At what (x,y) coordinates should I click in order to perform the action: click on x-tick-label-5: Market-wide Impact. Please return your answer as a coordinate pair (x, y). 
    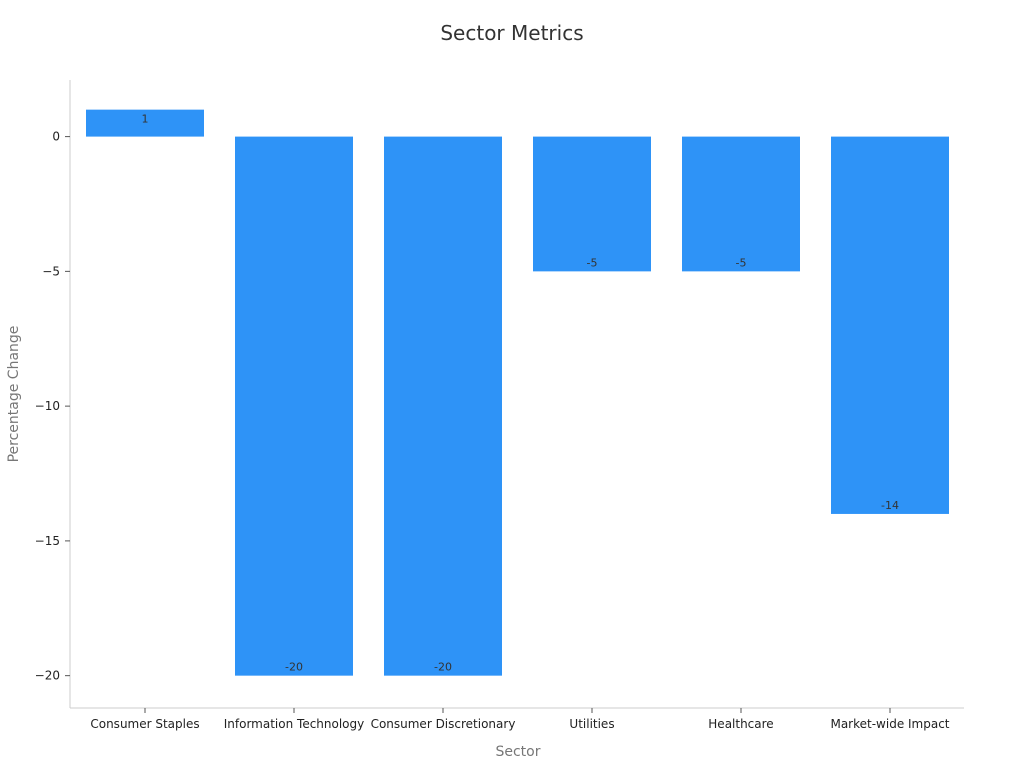
    Looking at the image, I should click on (889, 724).